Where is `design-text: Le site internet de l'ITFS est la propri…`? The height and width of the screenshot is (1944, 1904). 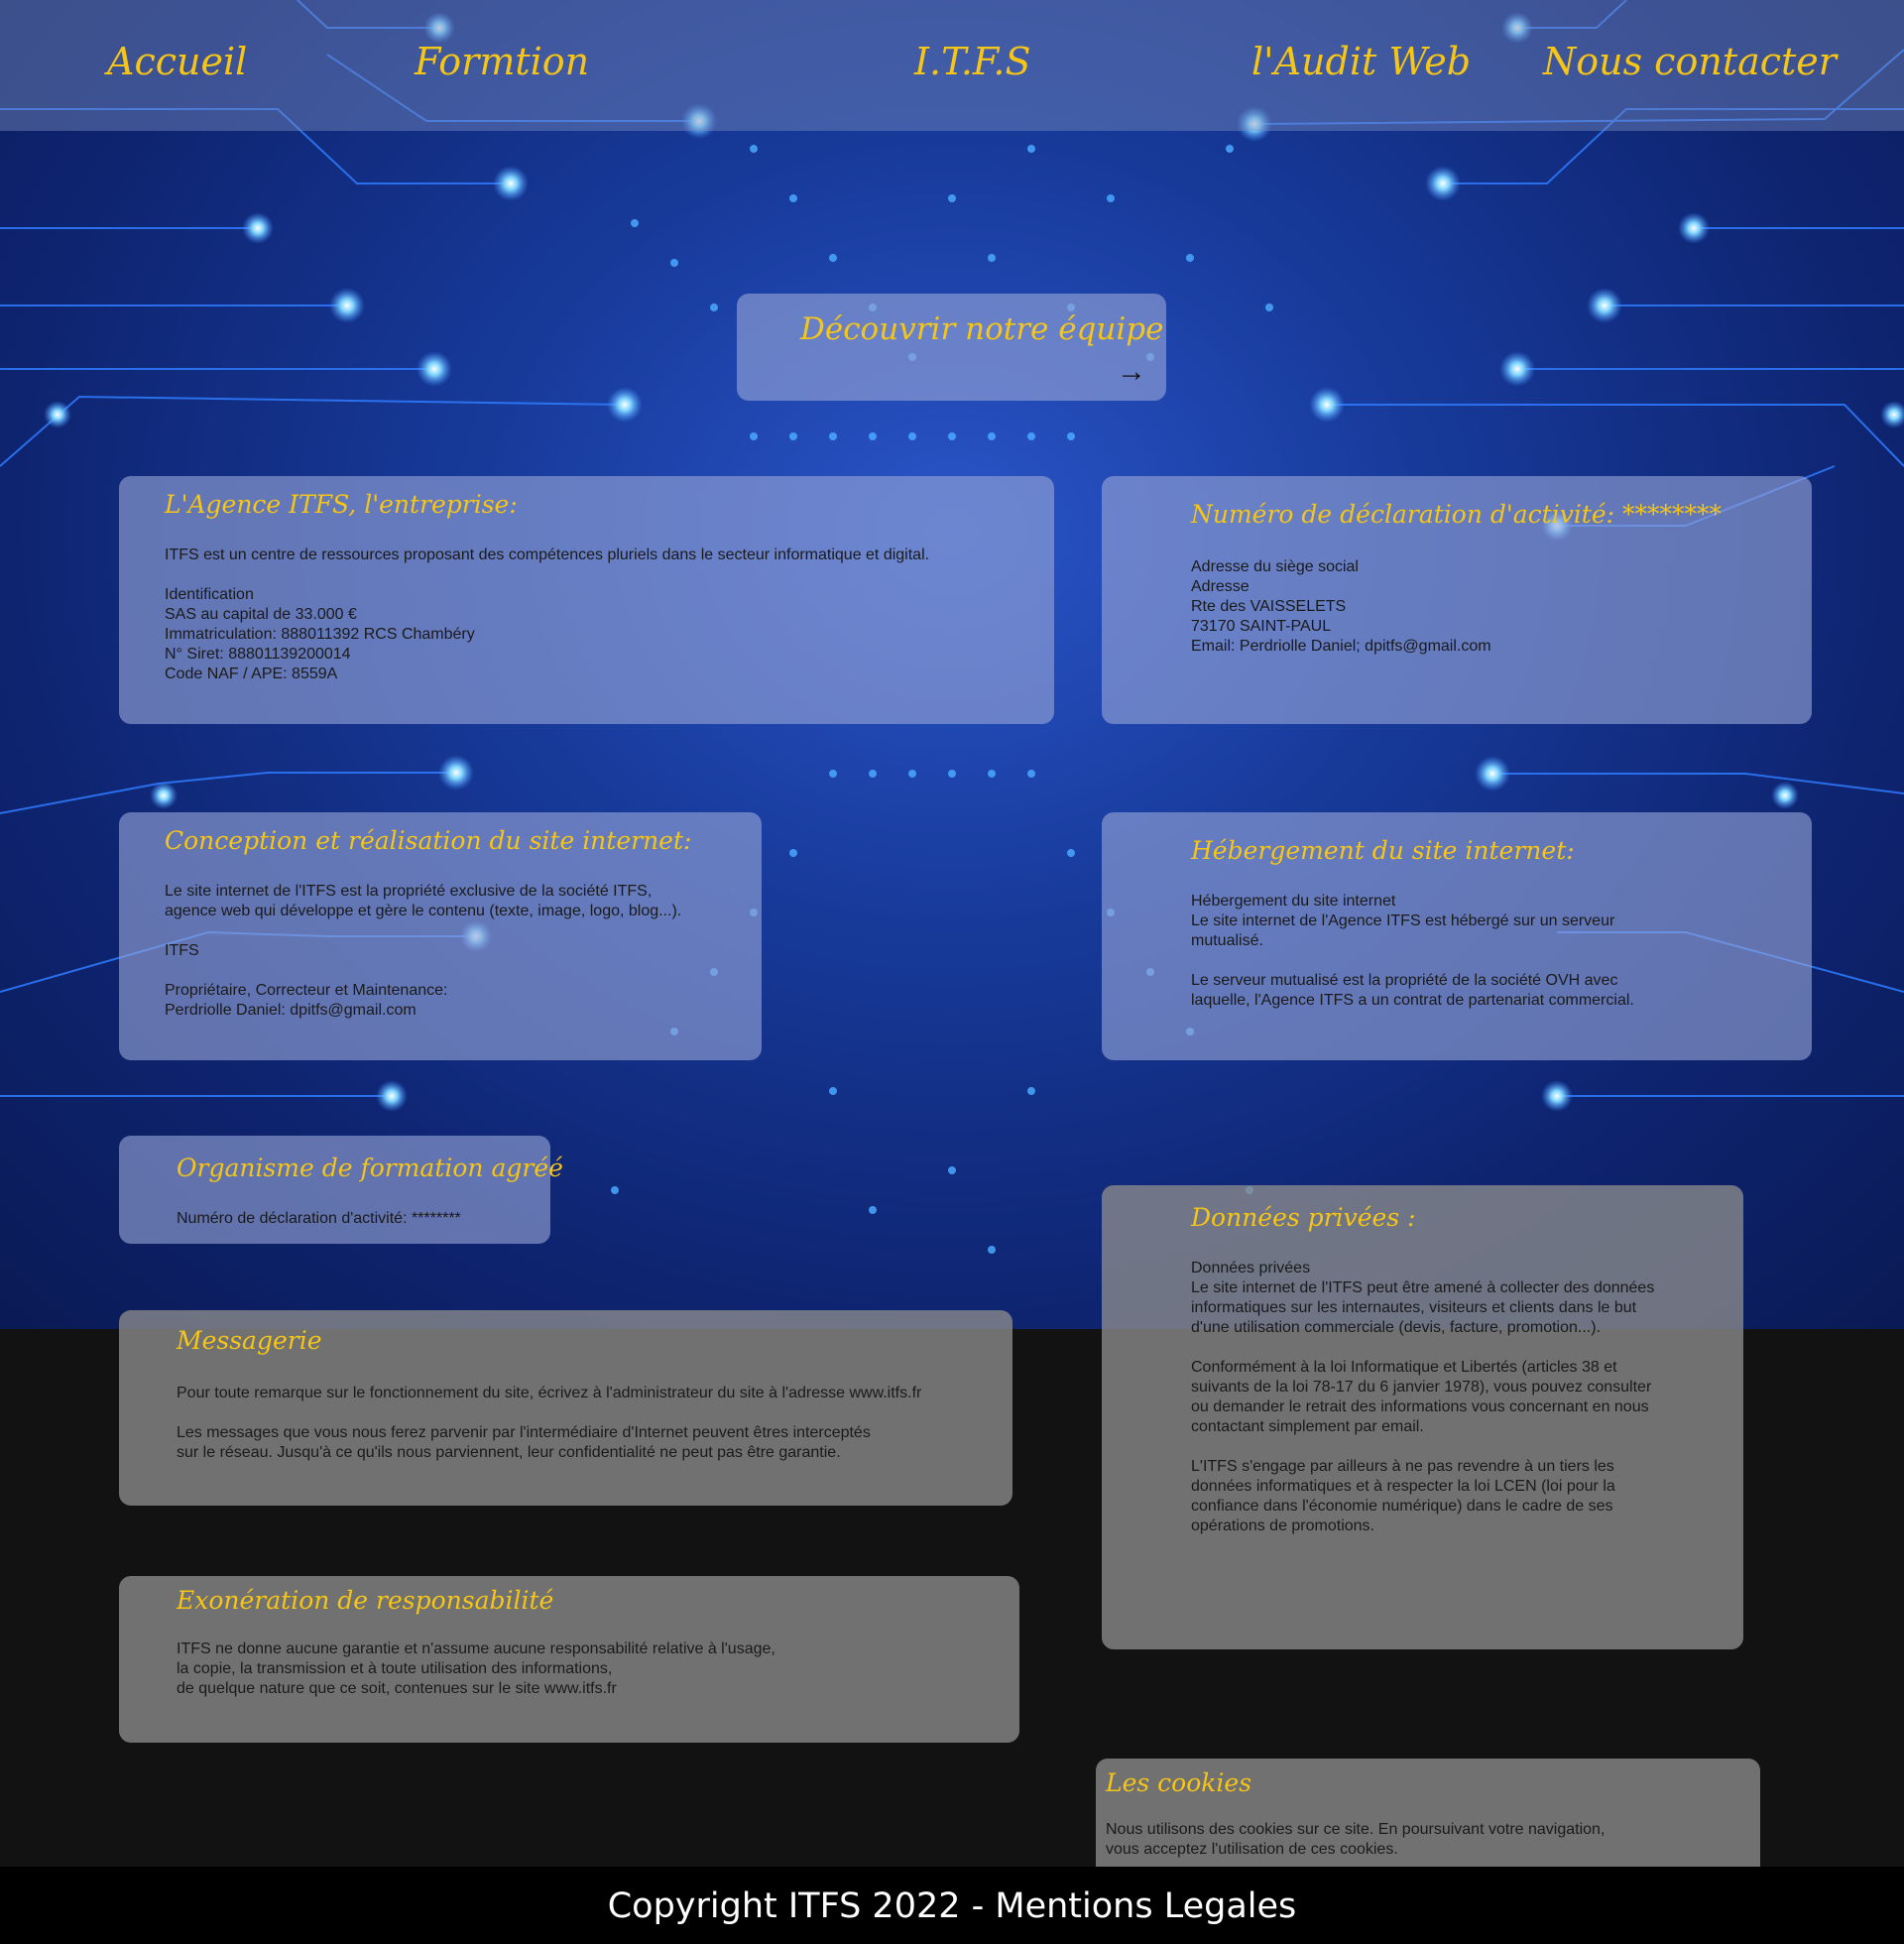
design-text: Le site internet de l'ITFS est la propri… is located at coordinates (423, 951).